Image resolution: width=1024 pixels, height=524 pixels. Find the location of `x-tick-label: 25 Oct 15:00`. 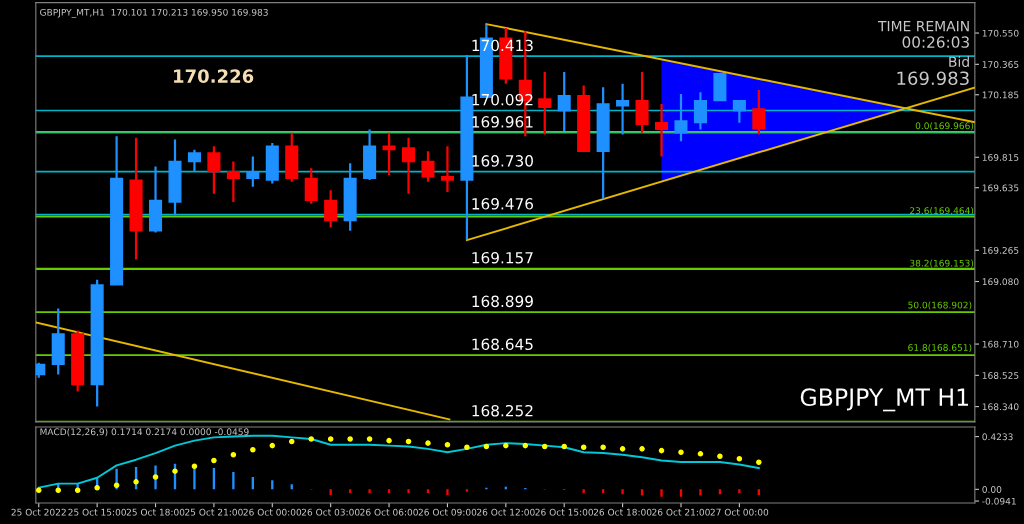

x-tick-label: 25 Oct 15:00 is located at coordinates (97, 512).